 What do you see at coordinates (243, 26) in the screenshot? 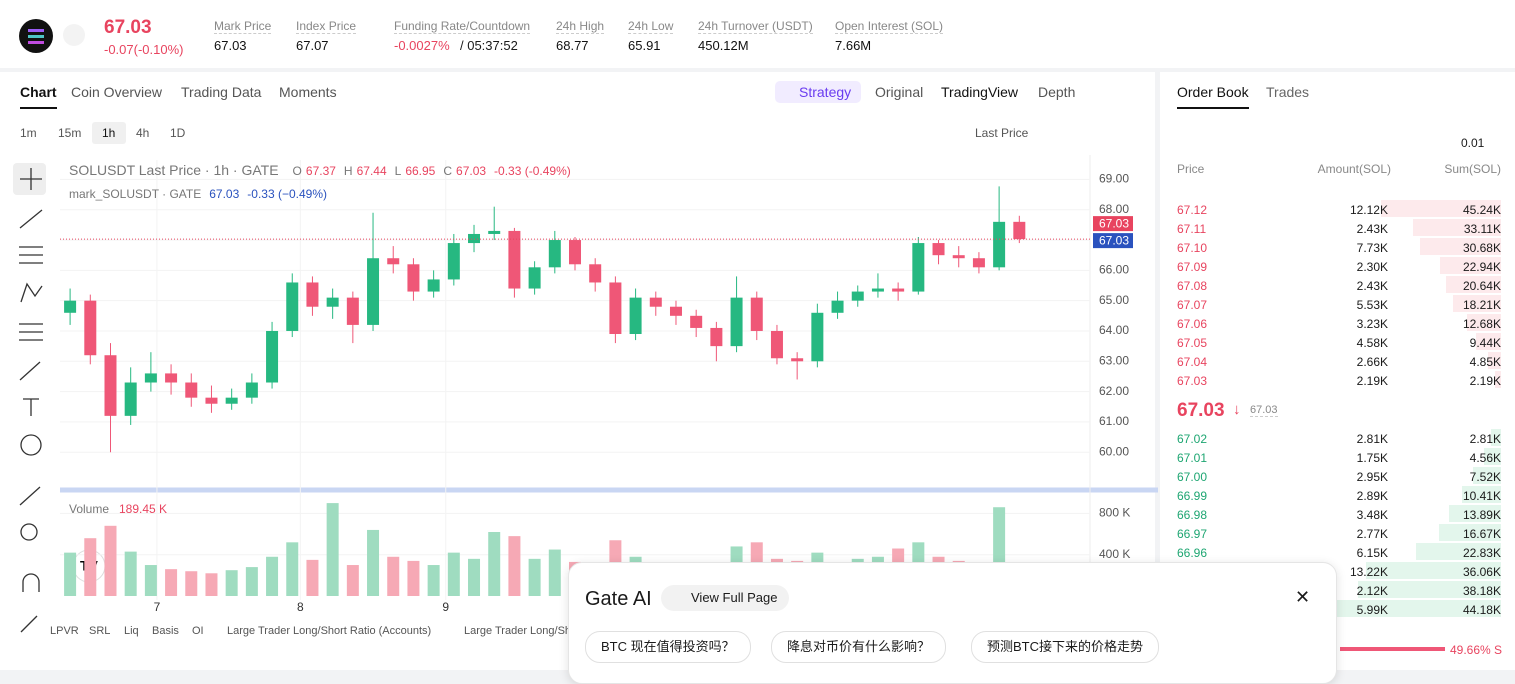
I see `stat-label: Mark Price` at bounding box center [243, 26].